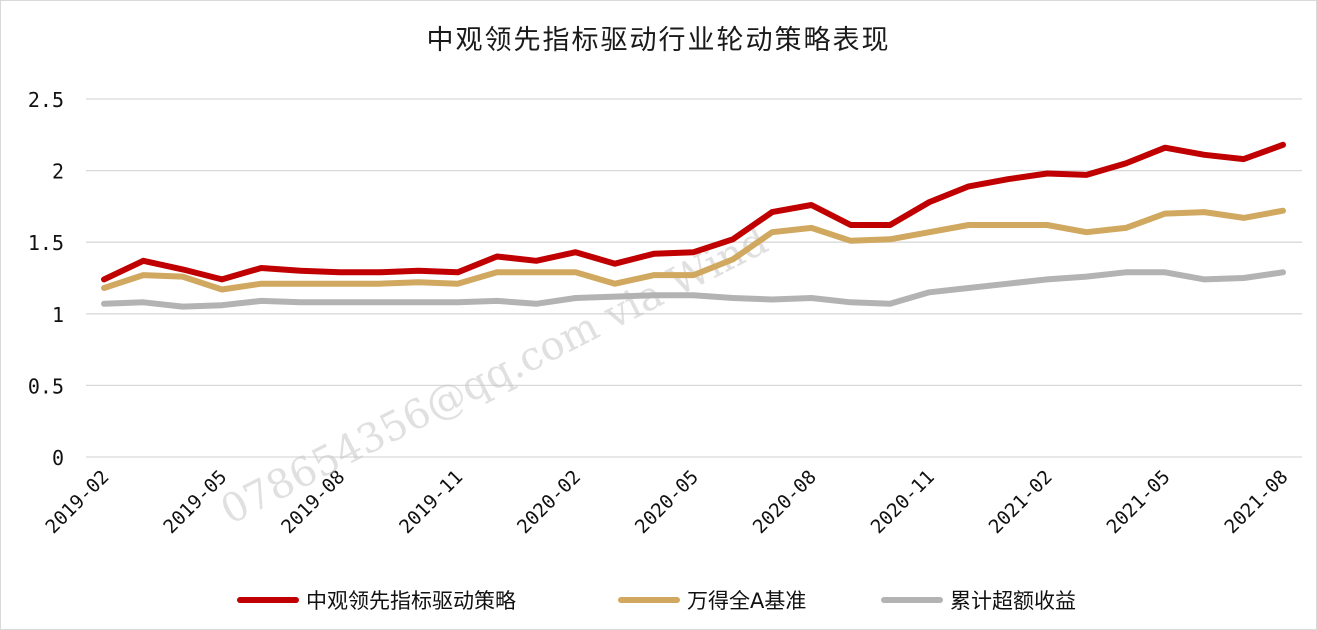  What do you see at coordinates (656, 601) in the screenshot?
I see `legend: 中观领先指标驱动策略 万得全A基准 累计超额收益` at bounding box center [656, 601].